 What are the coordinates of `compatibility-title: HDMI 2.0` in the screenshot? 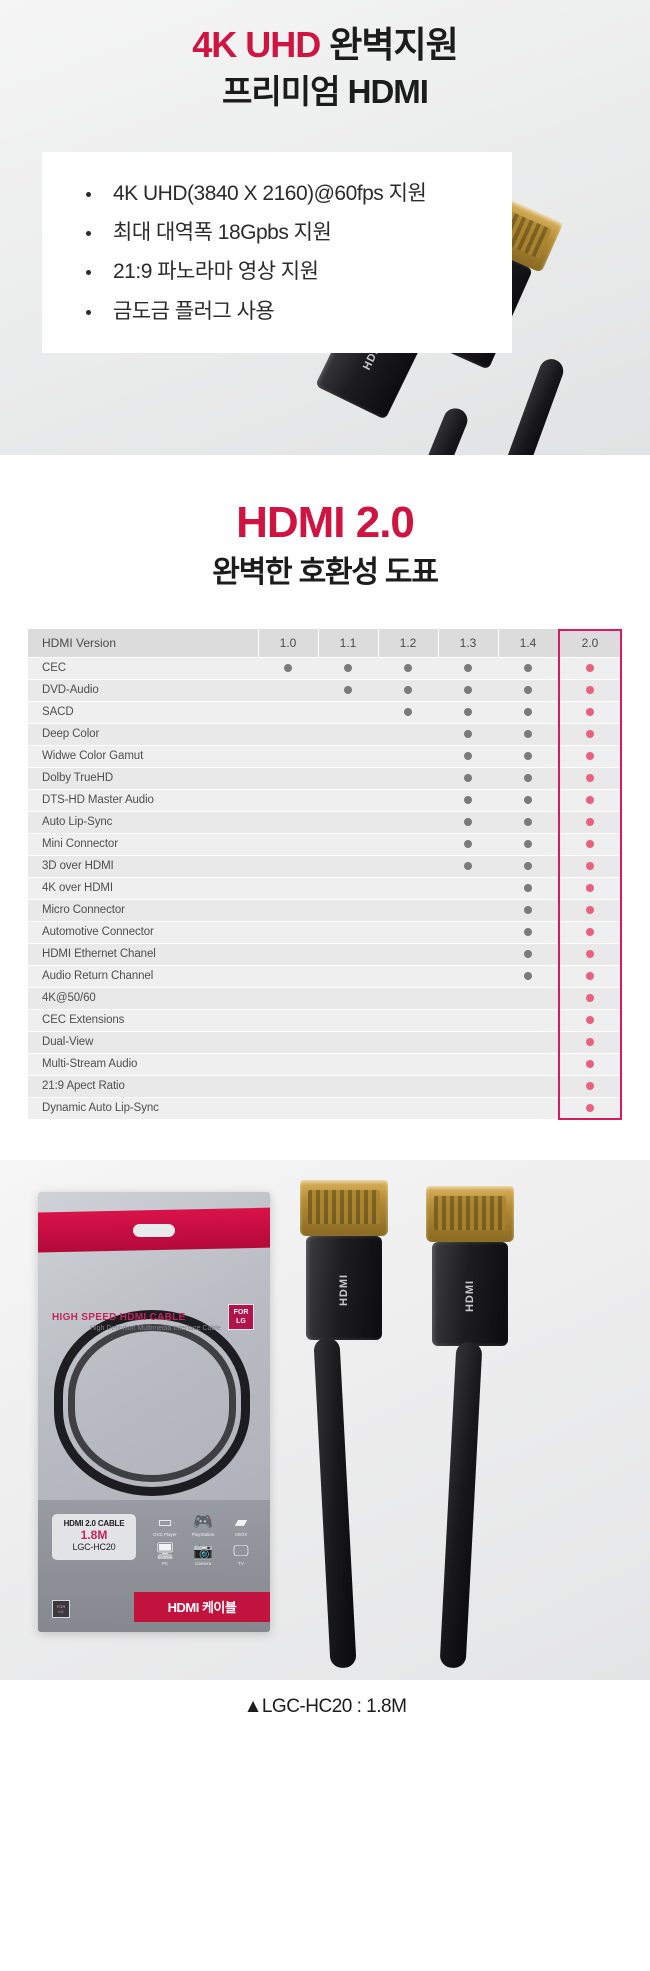 It's located at (325, 522).